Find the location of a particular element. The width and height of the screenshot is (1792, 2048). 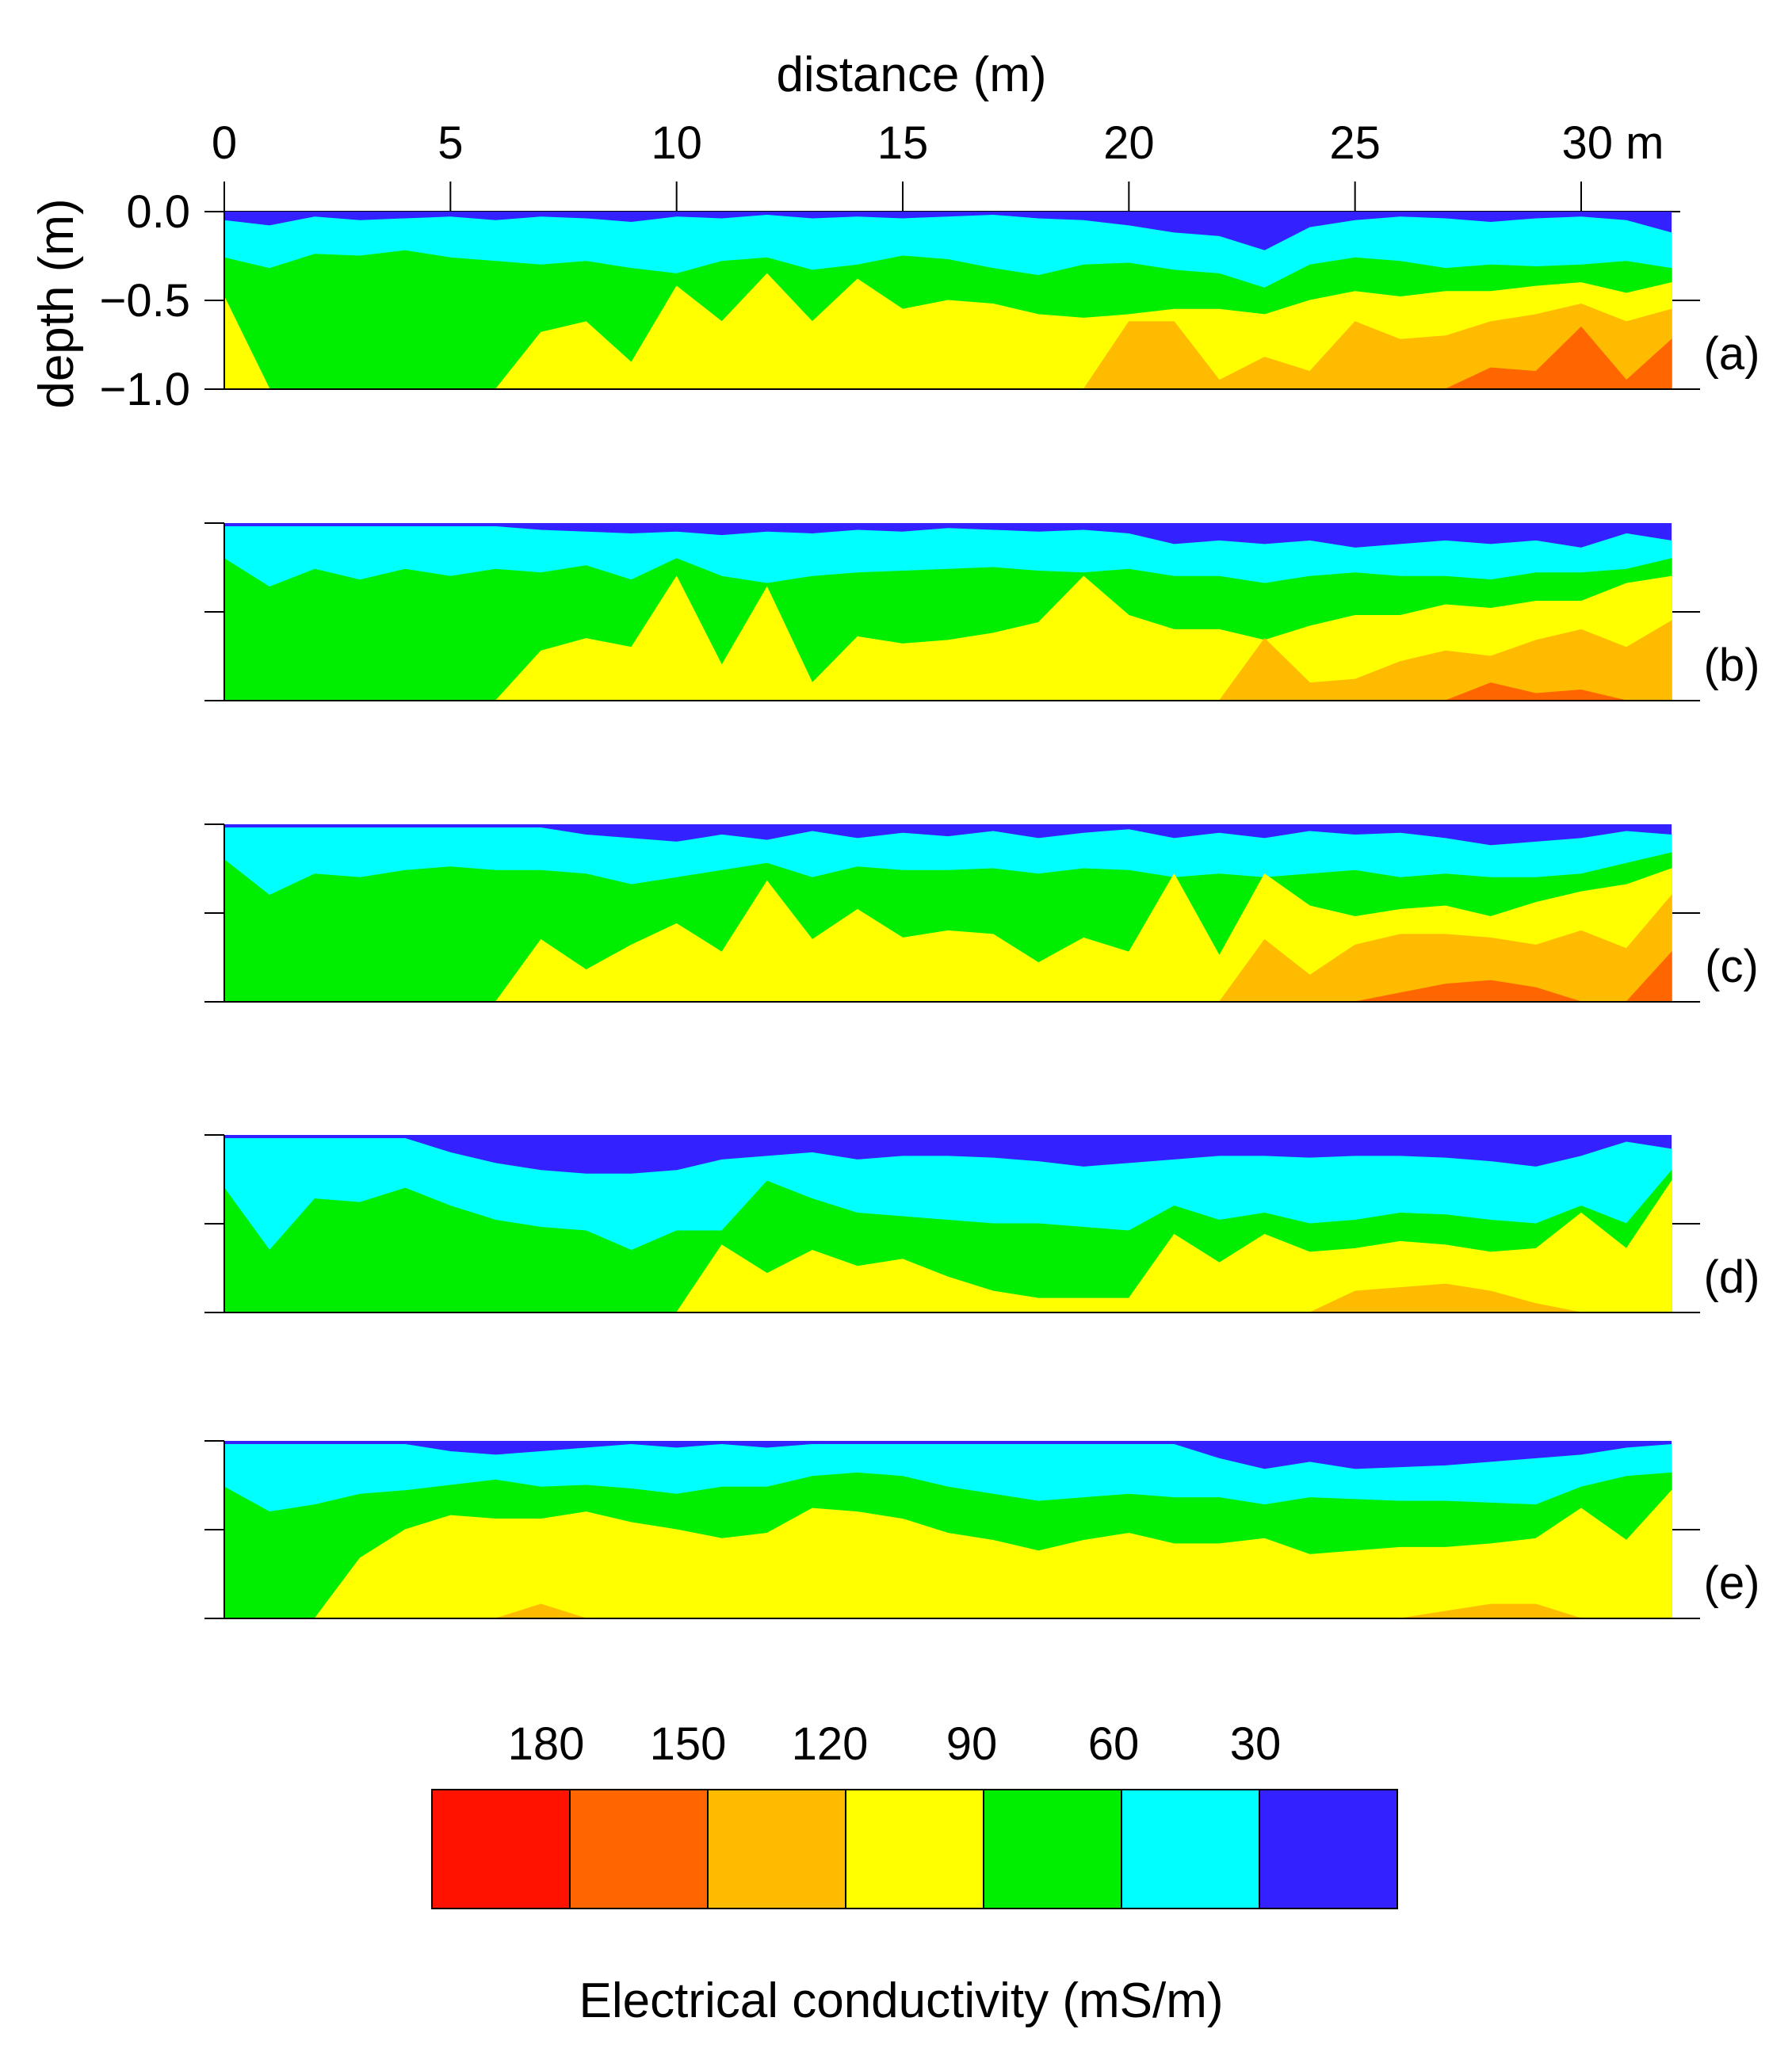

colorbar-tick-label: 180 is located at coordinates (546, 1744).